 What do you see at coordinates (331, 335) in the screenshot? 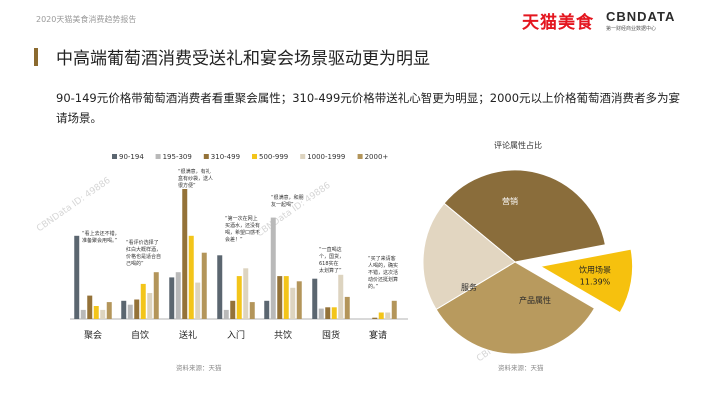
I see `category-label: 囤货` at bounding box center [331, 335].